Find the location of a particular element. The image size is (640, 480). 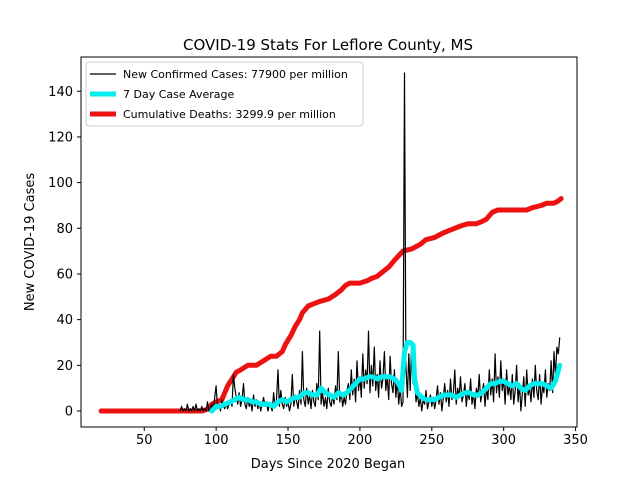

y-tick-label: 120 is located at coordinates (60, 137).